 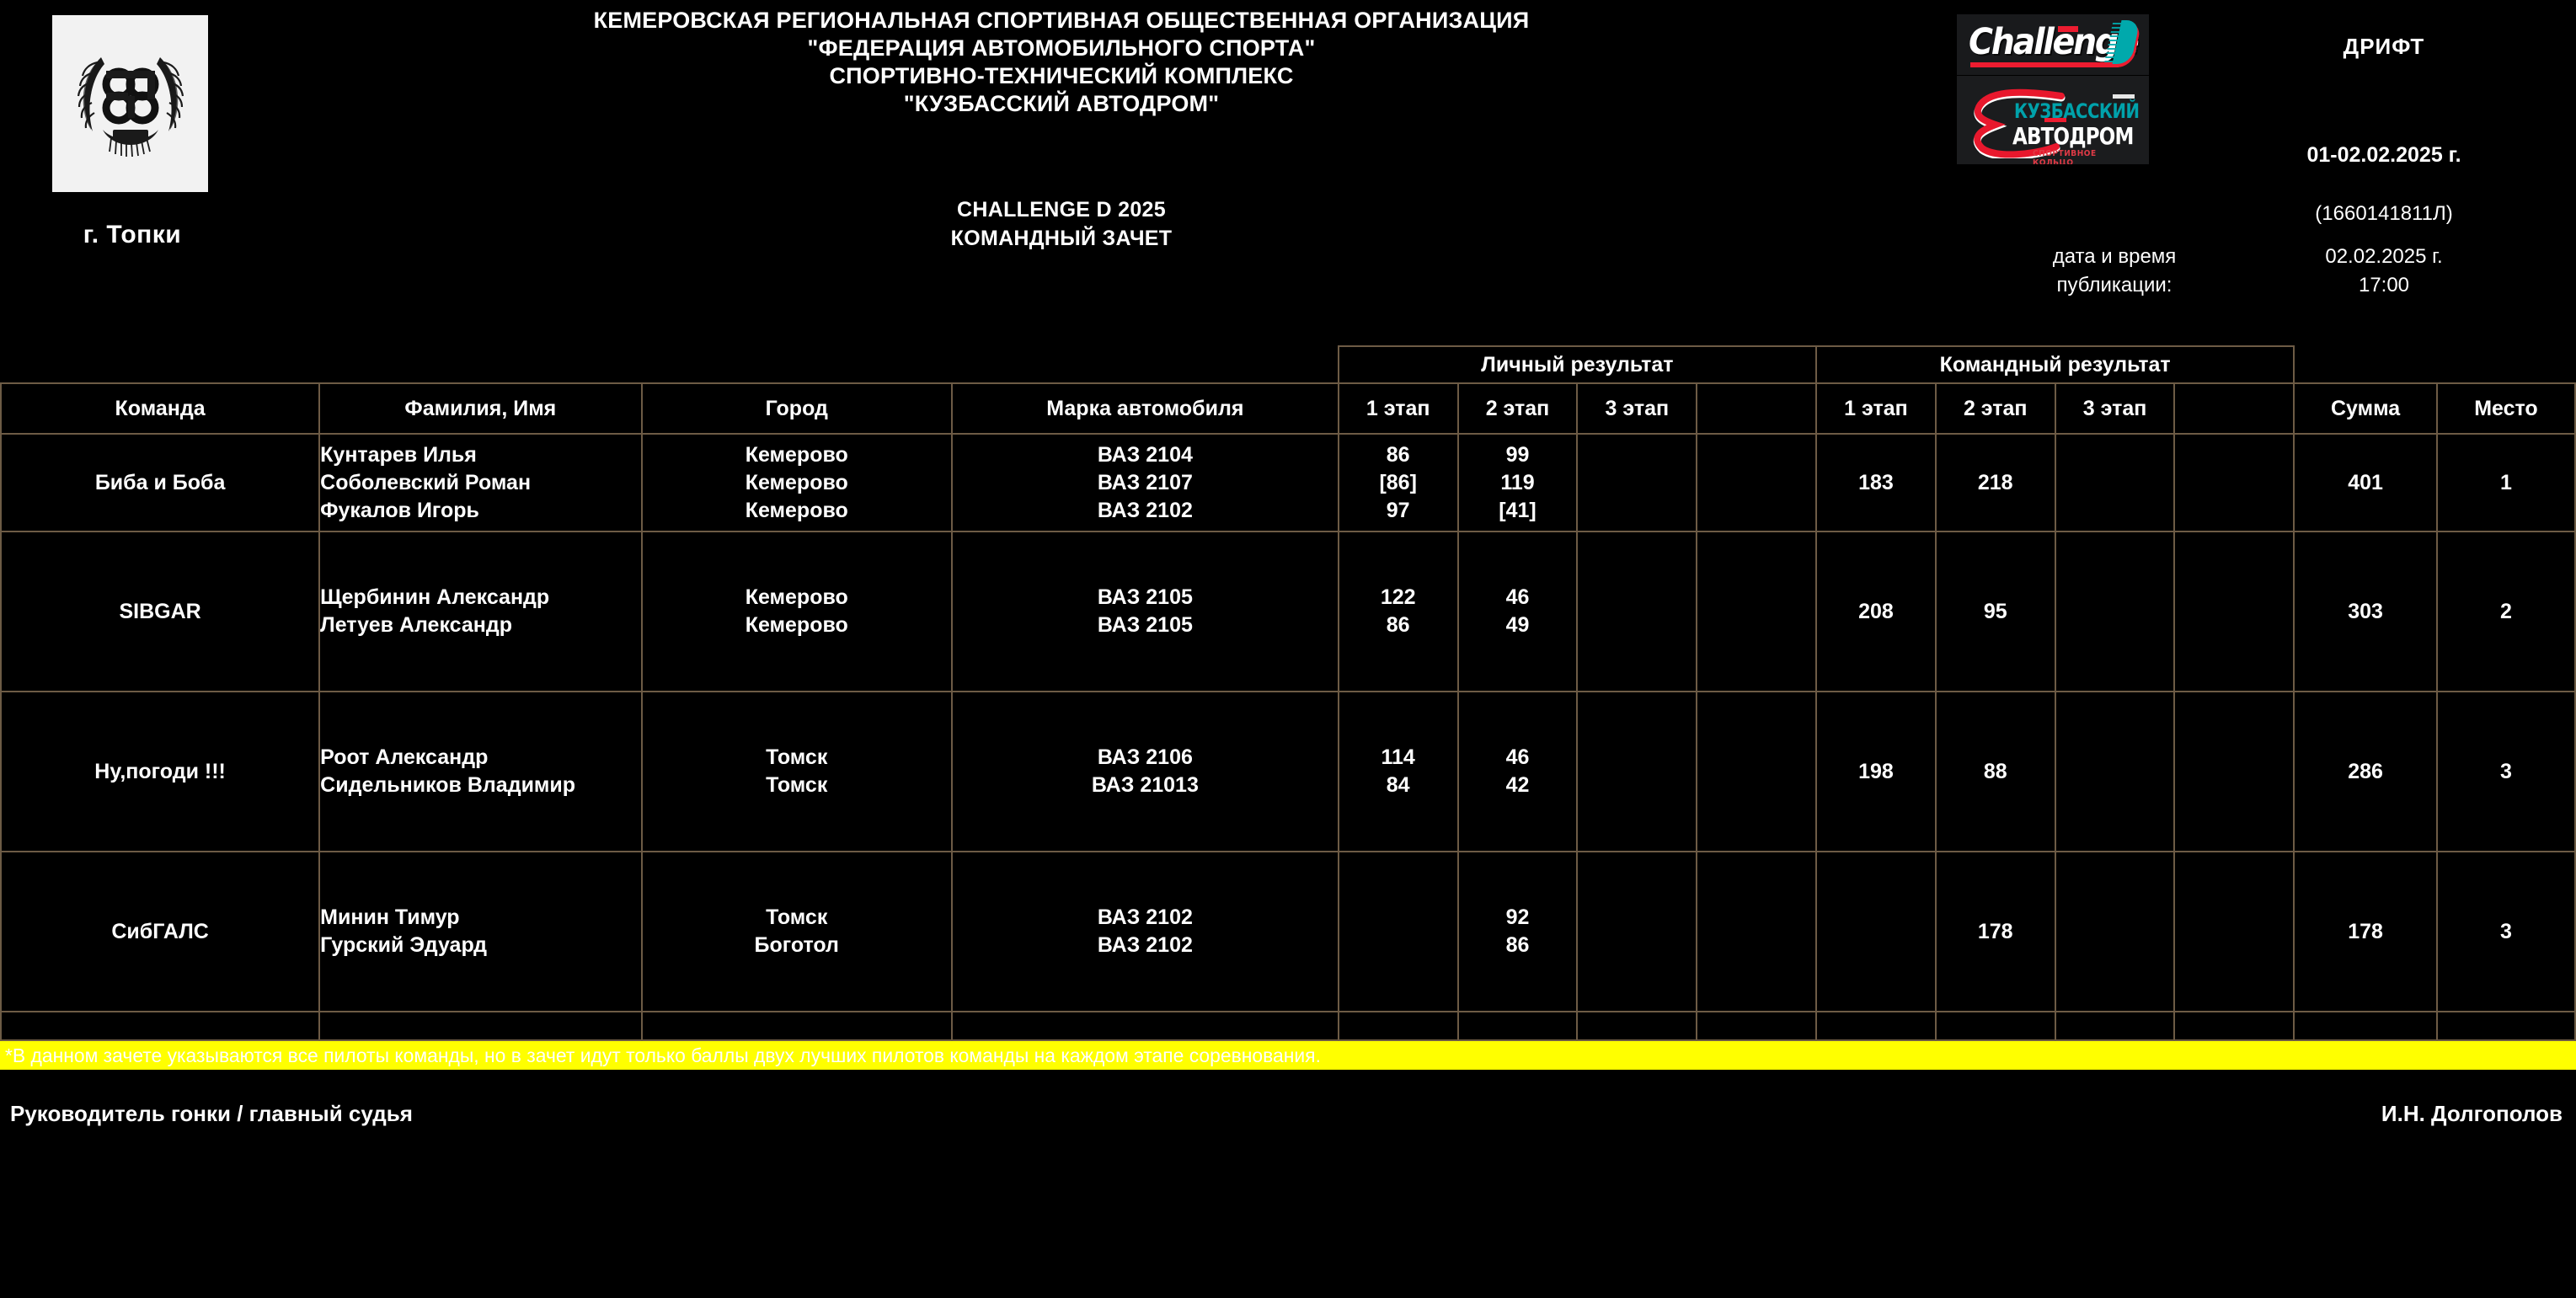 What do you see at coordinates (1061, 103) in the screenshot?
I see `organization-line-4: "КУЗБАССКИЙ АВТОДРОМ"` at bounding box center [1061, 103].